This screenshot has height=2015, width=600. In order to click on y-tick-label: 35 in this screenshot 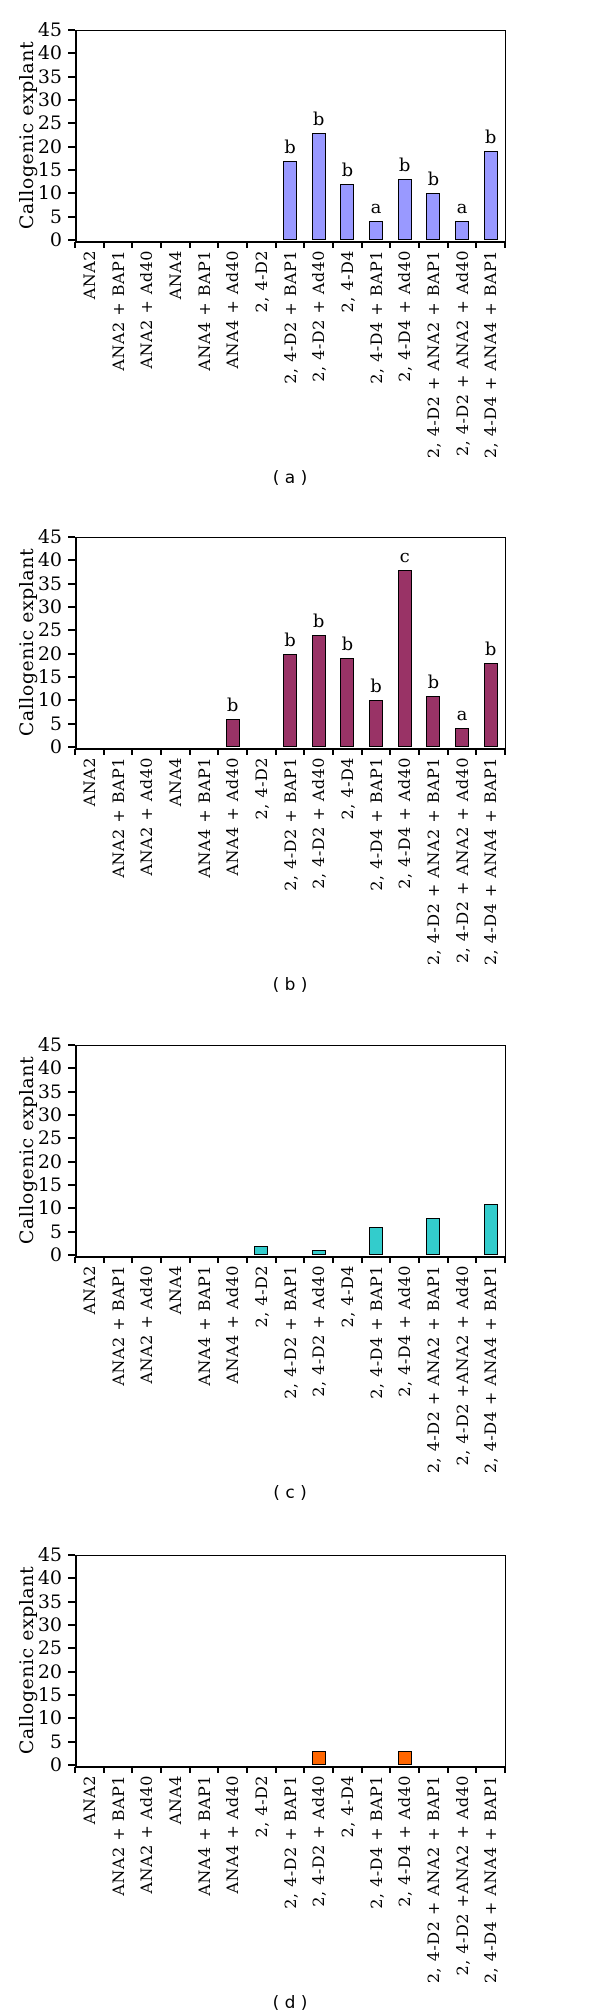, I will do `click(49, 583)`.